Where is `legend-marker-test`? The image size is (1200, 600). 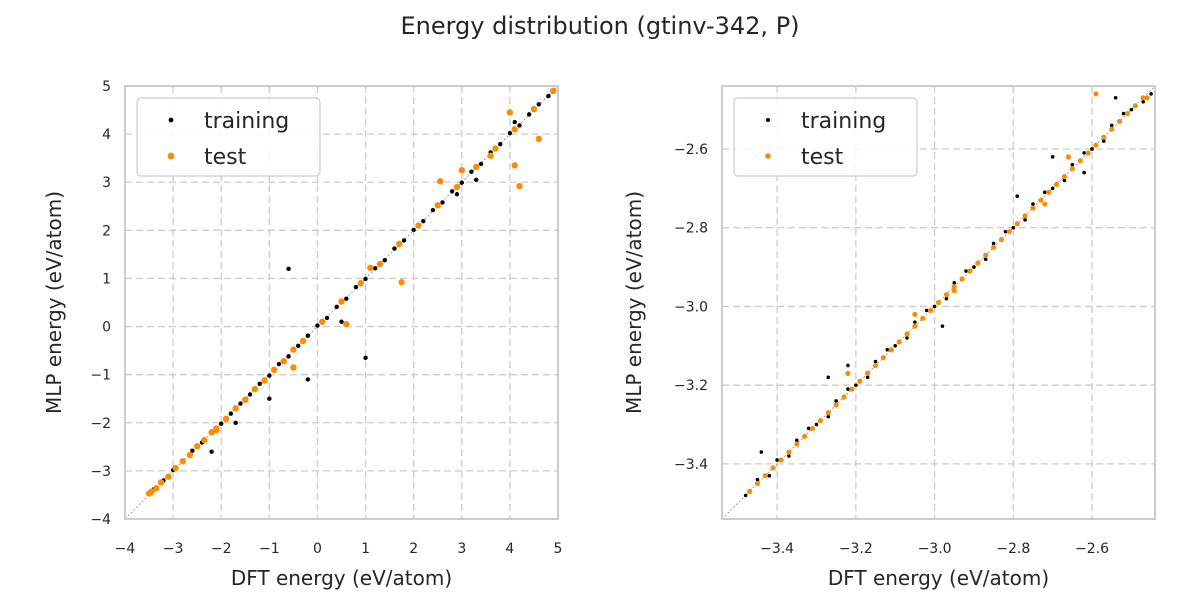 legend-marker-test is located at coordinates (171, 156).